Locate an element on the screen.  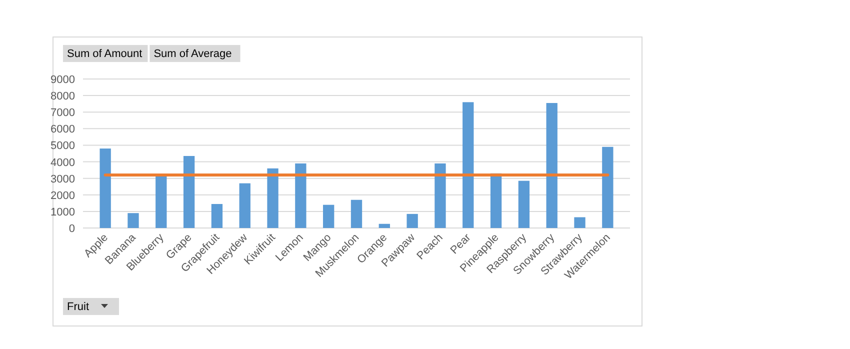
text: Sum of Amount is located at coordinates (104, 54).